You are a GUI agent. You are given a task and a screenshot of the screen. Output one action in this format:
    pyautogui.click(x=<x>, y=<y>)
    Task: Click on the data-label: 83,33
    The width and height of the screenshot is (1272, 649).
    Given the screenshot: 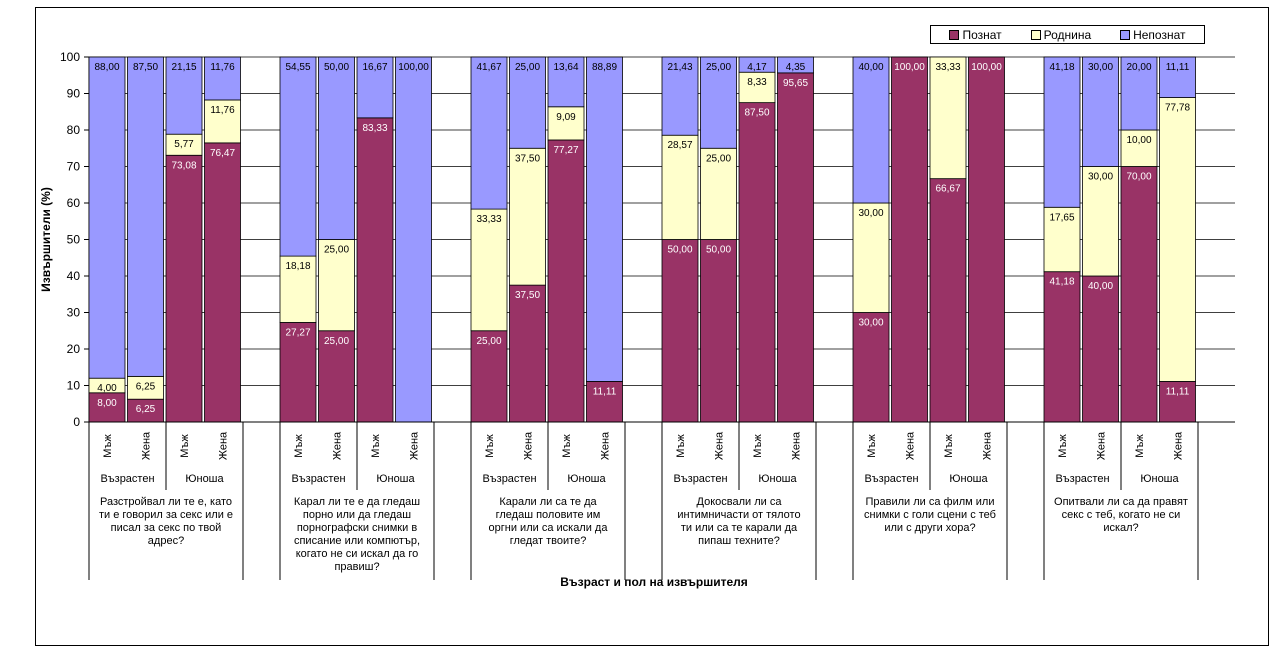 What is the action you would take?
    pyautogui.click(x=374, y=128)
    